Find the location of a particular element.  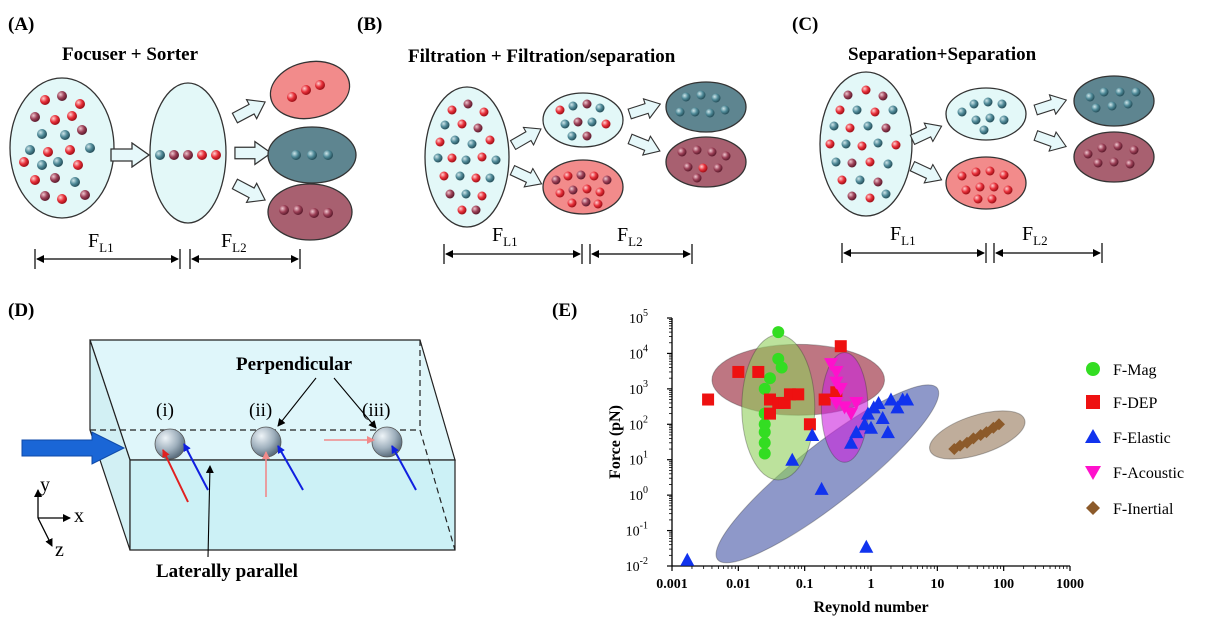

filtered-particles is located at coordinates (583, 120).